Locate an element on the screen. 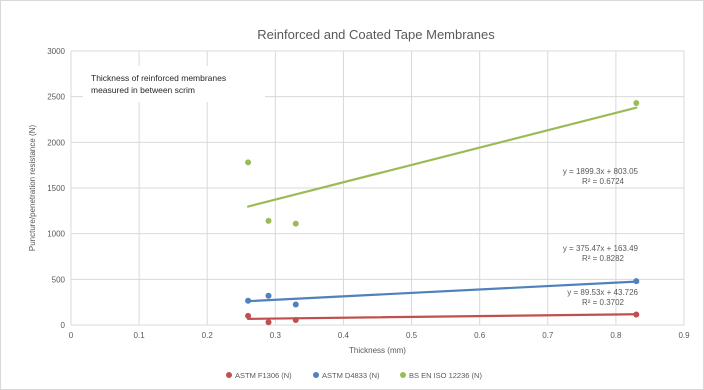  trendline-equation: y = 89.53x + 43.726 is located at coordinates (602, 292).